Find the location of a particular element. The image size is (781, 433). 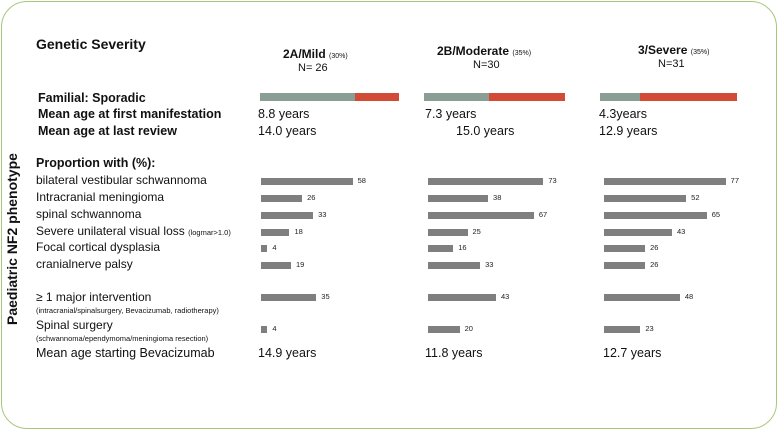

bar-value-label: 23 is located at coordinates (649, 328).